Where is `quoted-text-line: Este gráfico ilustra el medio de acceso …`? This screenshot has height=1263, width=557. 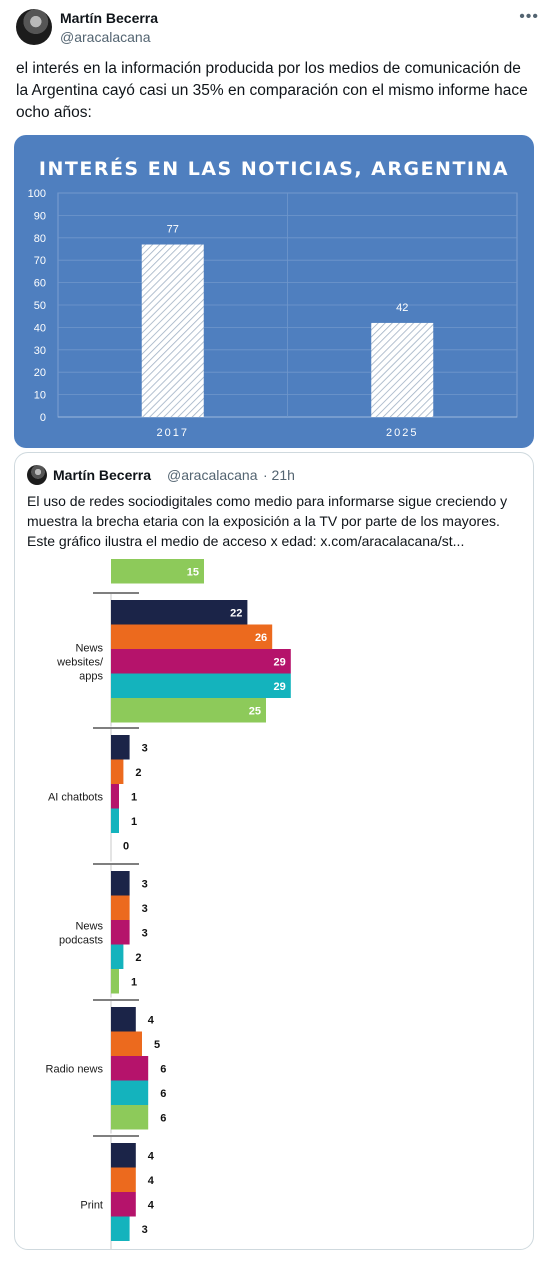
quoted-text-line: Este gráfico ilustra el medio de acceso … is located at coordinates (246, 541).